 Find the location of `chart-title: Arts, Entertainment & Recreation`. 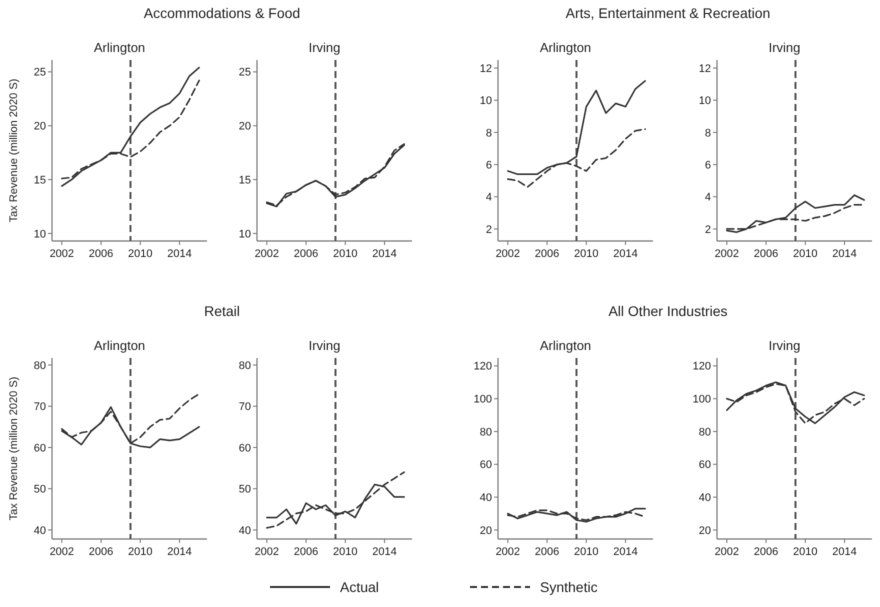

chart-title: Arts, Entertainment & Recreation is located at coordinates (668, 13).